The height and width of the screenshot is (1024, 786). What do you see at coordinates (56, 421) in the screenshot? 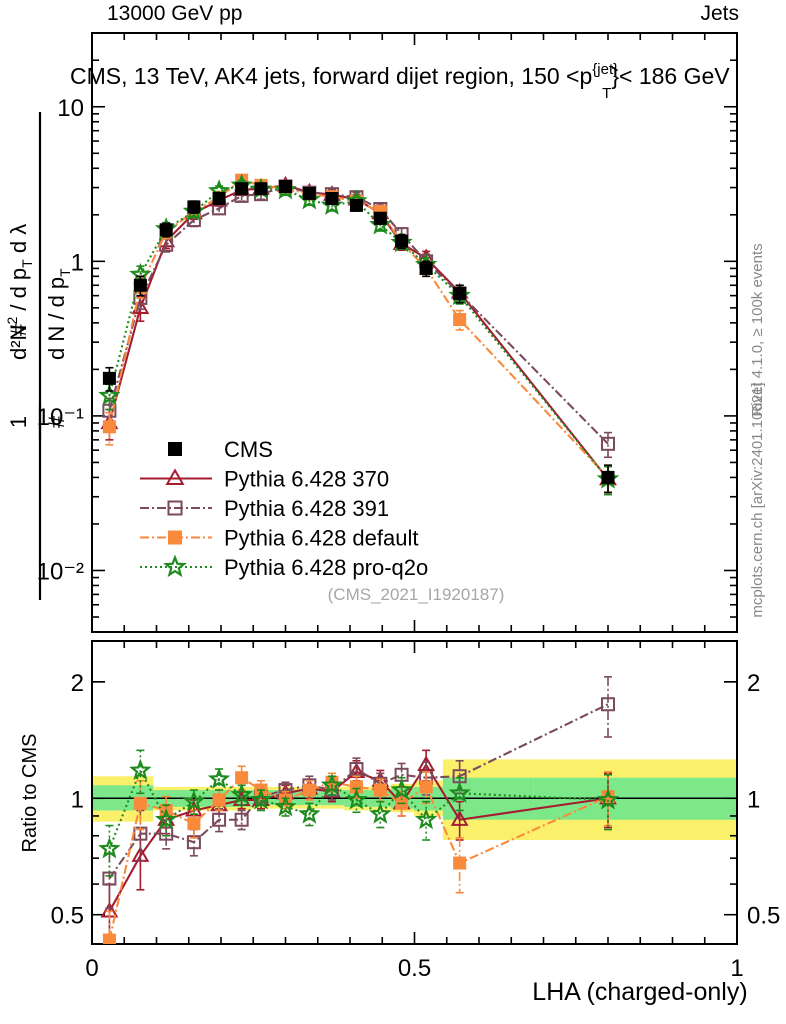
I see `ylabel-hash: #` at bounding box center [56, 421].